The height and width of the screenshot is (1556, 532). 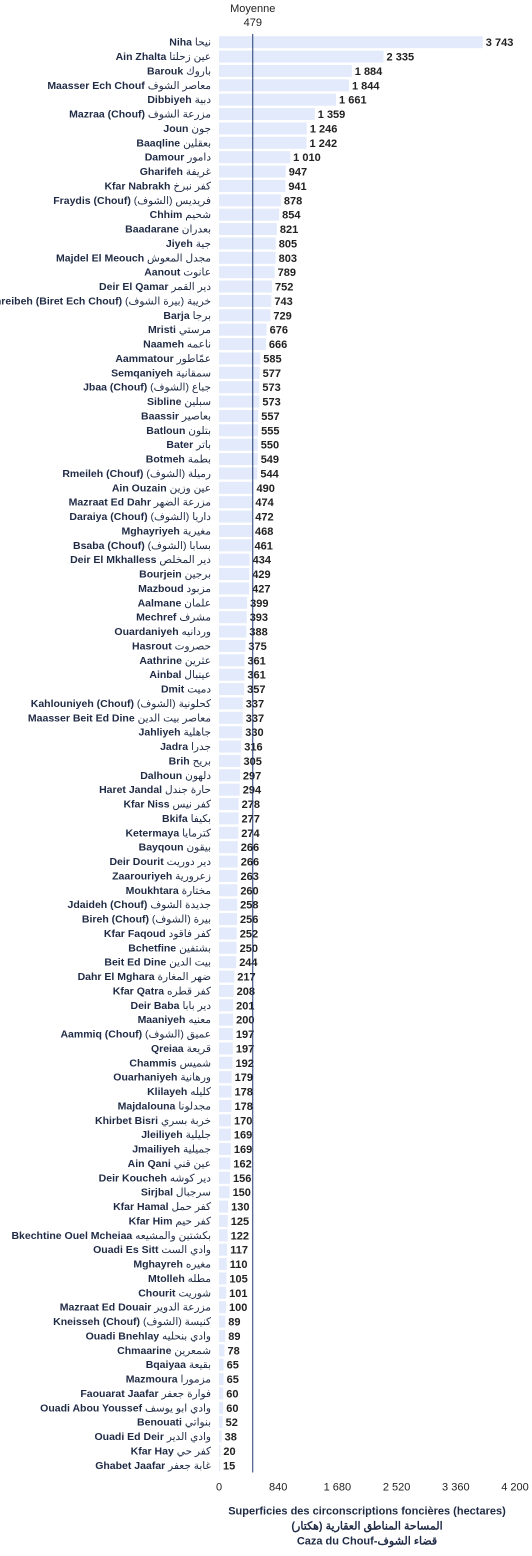 What do you see at coordinates (239, 1251) in the screenshot?
I see `value-label: 117` at bounding box center [239, 1251].